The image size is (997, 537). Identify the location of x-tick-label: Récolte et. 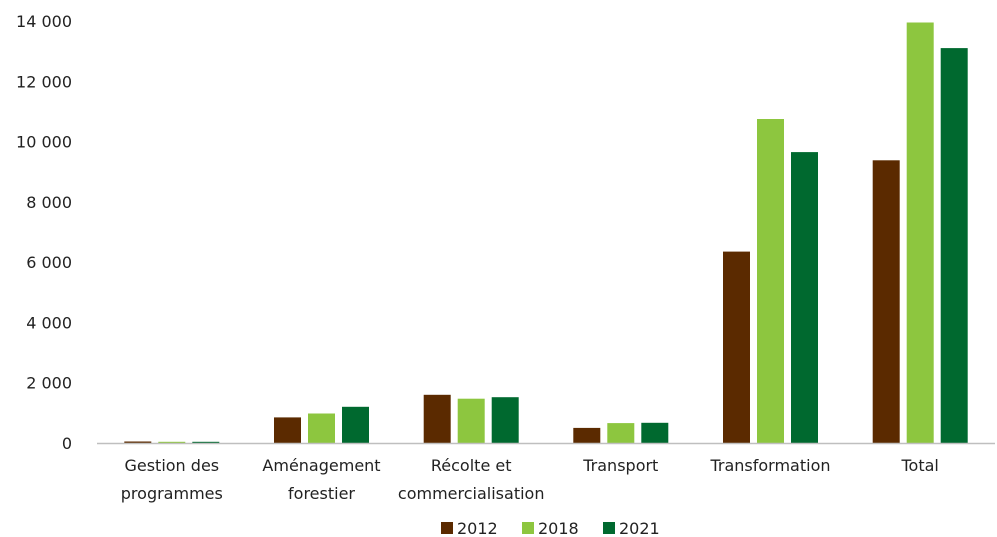
(471, 465).